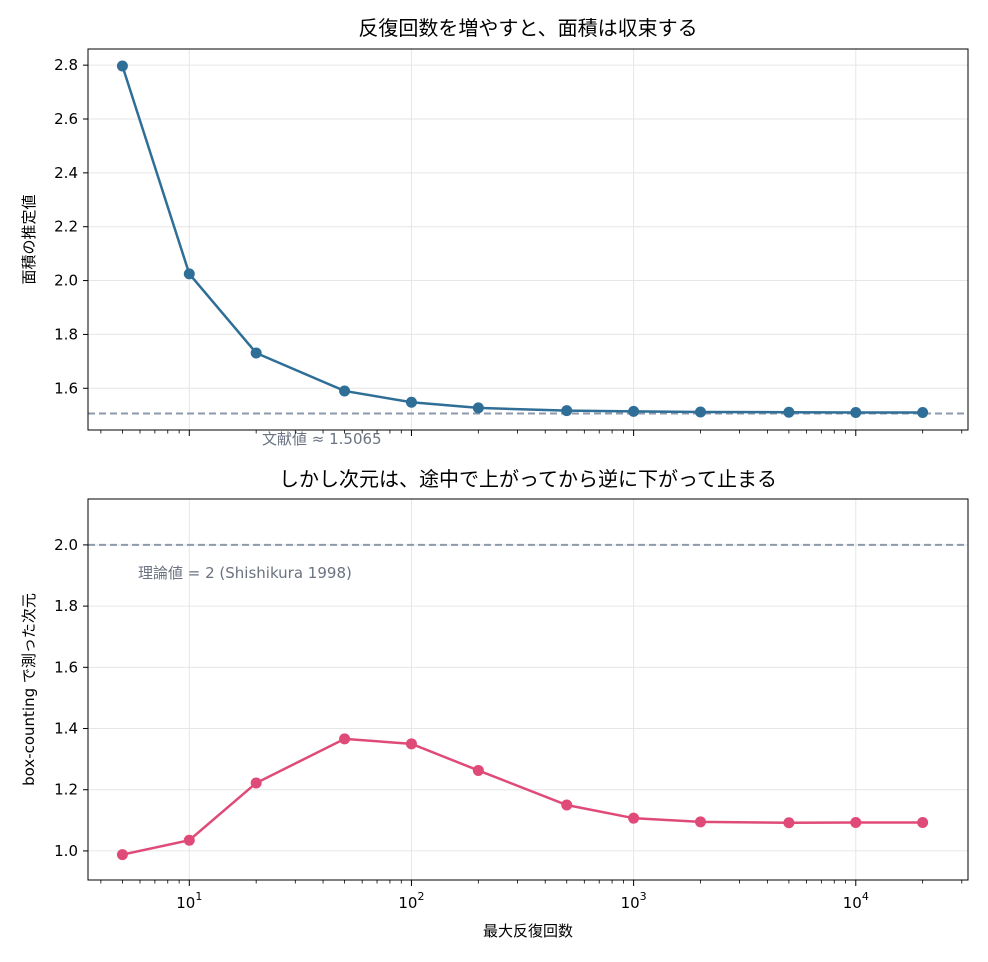 The image size is (988, 962). I want to click on dimension-series-line, so click(522, 796).